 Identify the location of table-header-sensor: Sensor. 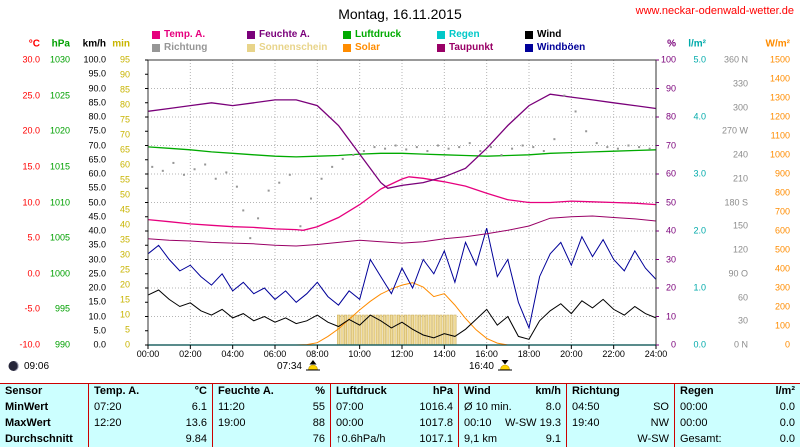
(44, 392).